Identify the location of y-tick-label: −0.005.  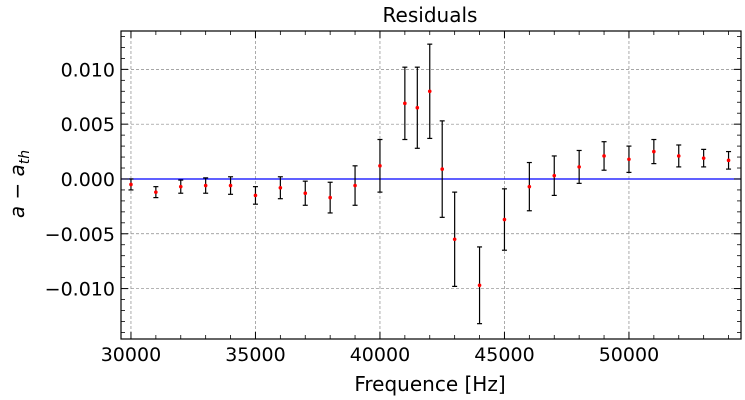
(80, 235).